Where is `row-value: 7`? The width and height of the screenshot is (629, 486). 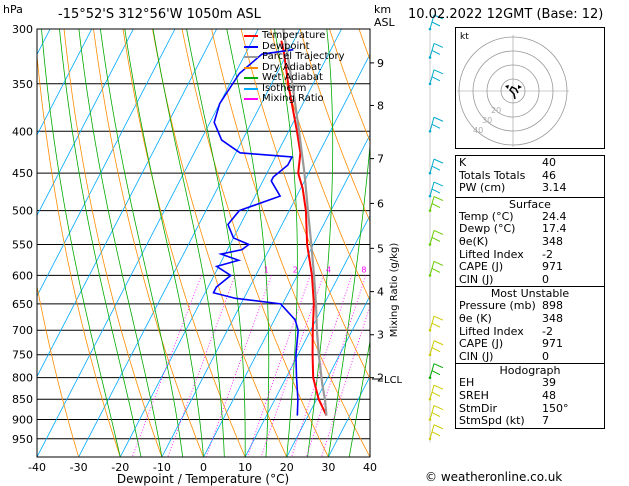 row-value: 7 is located at coordinates (545, 421).